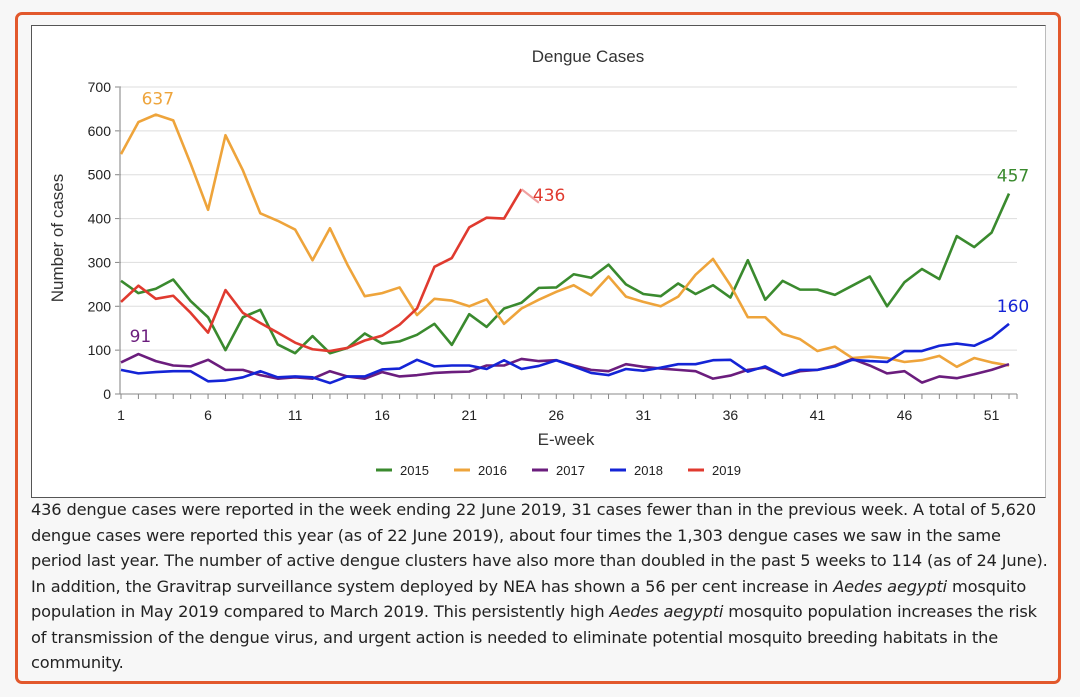 The image size is (1080, 697). What do you see at coordinates (469, 415) in the screenshot?
I see `x-tick-label: 21` at bounding box center [469, 415].